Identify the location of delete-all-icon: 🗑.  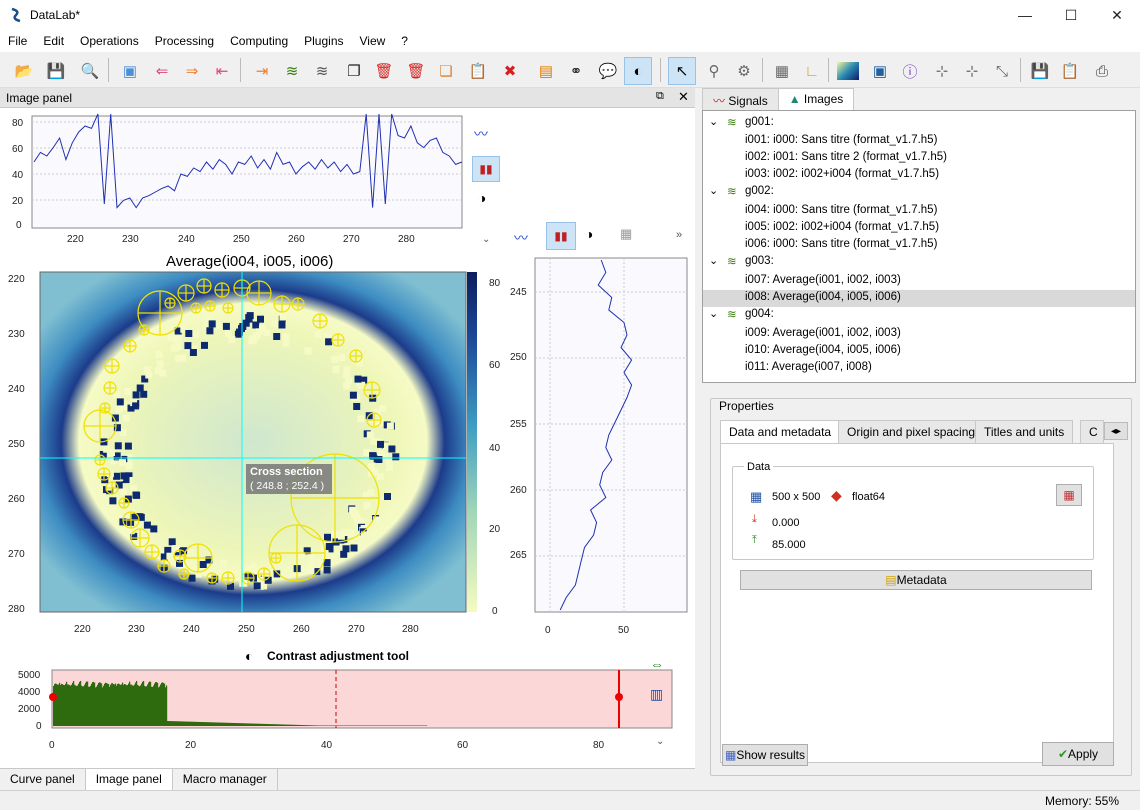
(416, 71).